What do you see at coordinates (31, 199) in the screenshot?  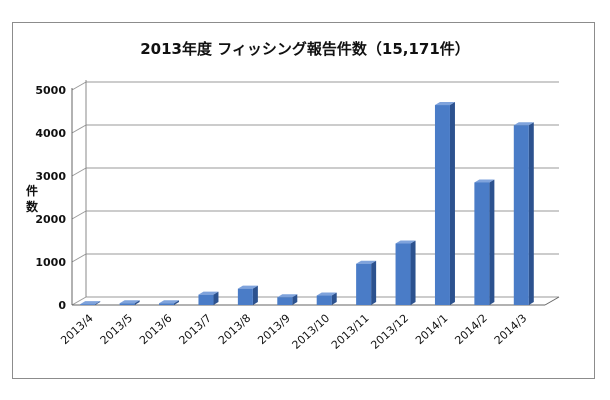 I see `y-axis-label: 件数` at bounding box center [31, 199].